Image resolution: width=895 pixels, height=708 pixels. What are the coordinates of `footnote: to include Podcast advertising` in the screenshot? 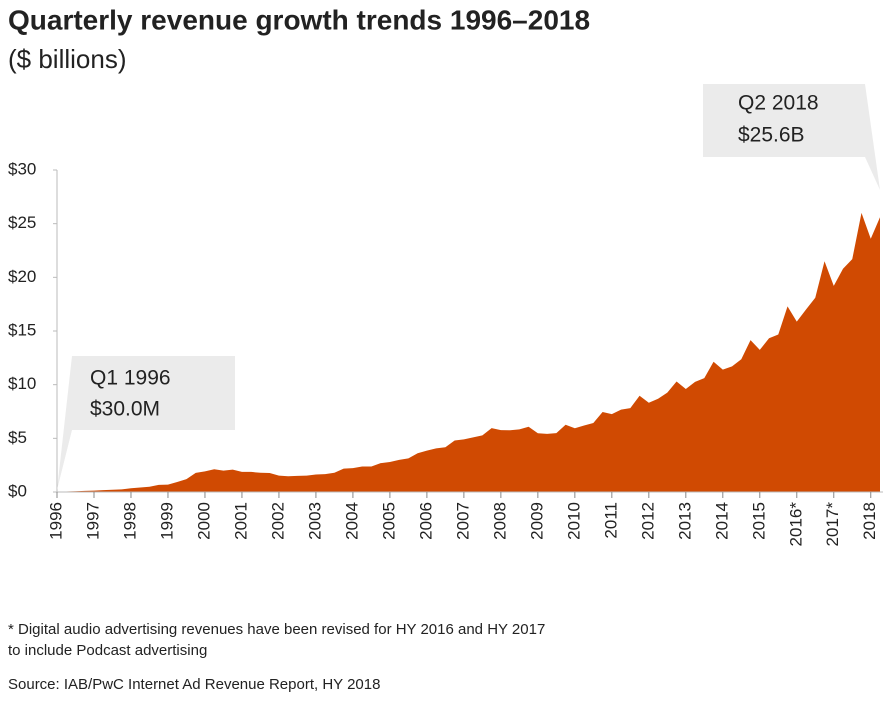 It's located at (107, 650).